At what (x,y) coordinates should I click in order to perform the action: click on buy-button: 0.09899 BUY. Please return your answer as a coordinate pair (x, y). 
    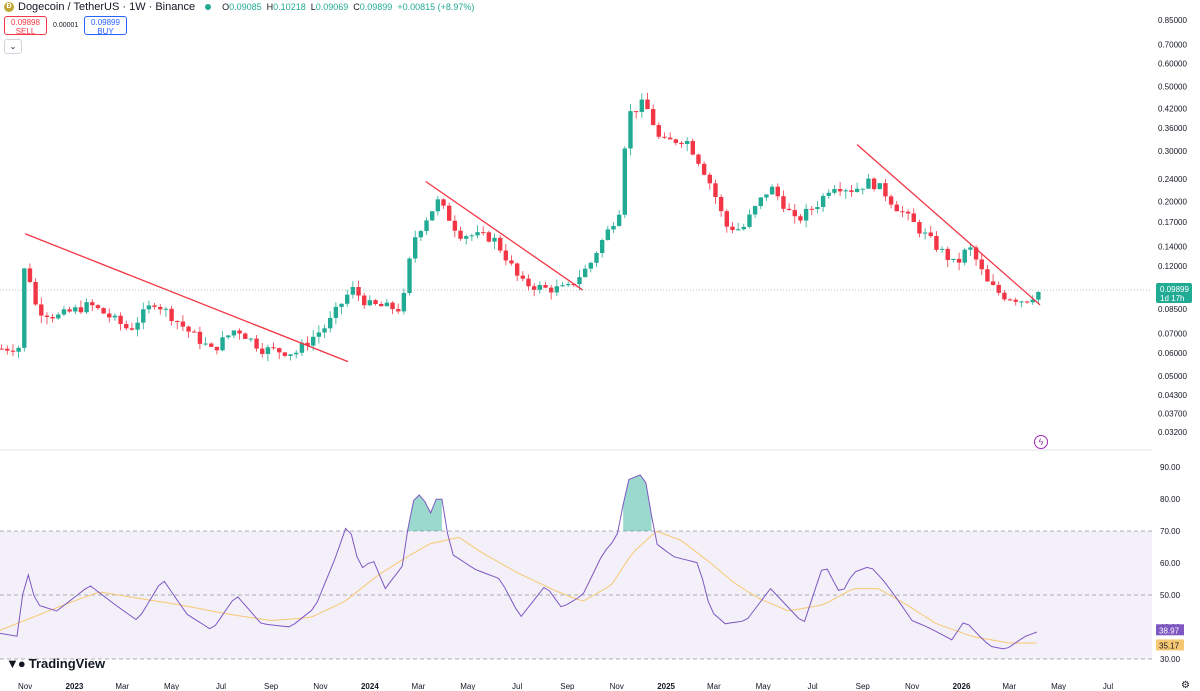
    Looking at the image, I should click on (105, 26).